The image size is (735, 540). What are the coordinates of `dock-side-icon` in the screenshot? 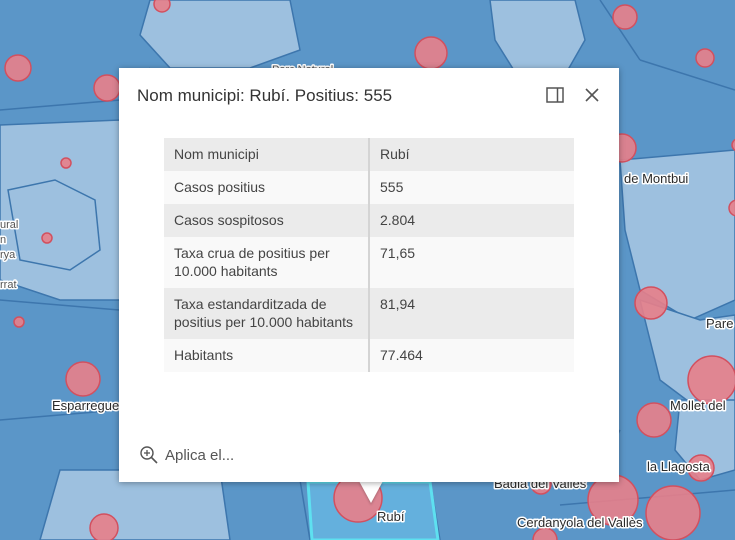 It's located at (555, 95).